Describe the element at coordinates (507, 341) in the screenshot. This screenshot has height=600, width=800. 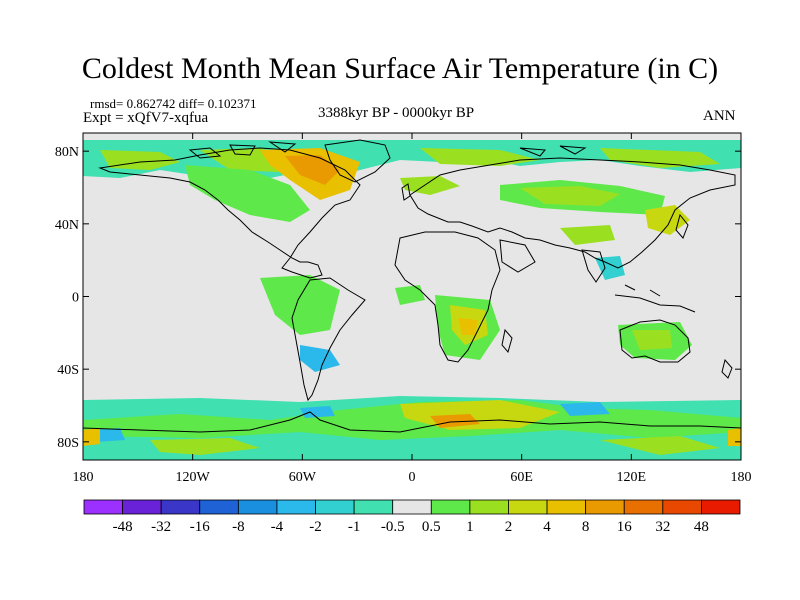
I see `coastline-madagascar` at that location.